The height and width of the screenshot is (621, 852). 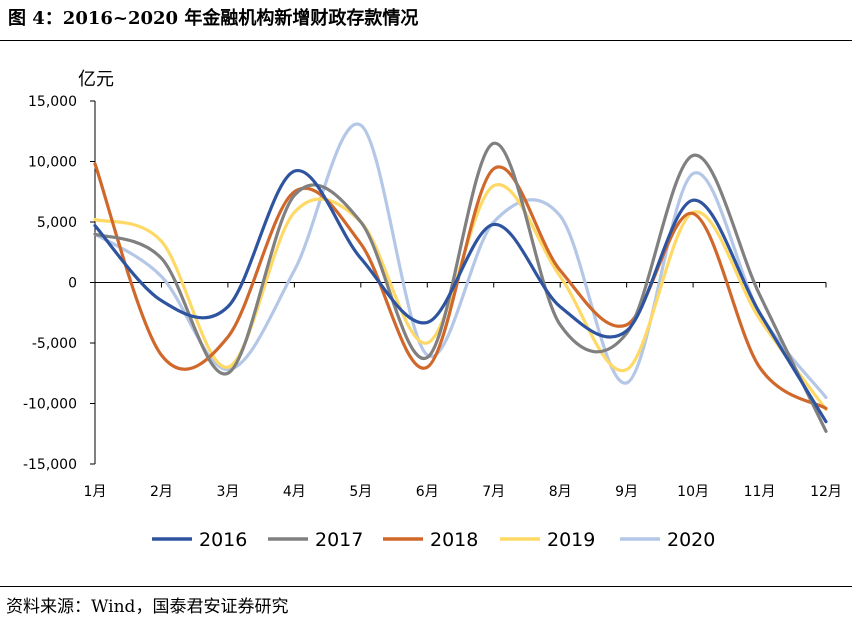 I want to click on y-tick-label: 5,000, so click(x=57, y=223).